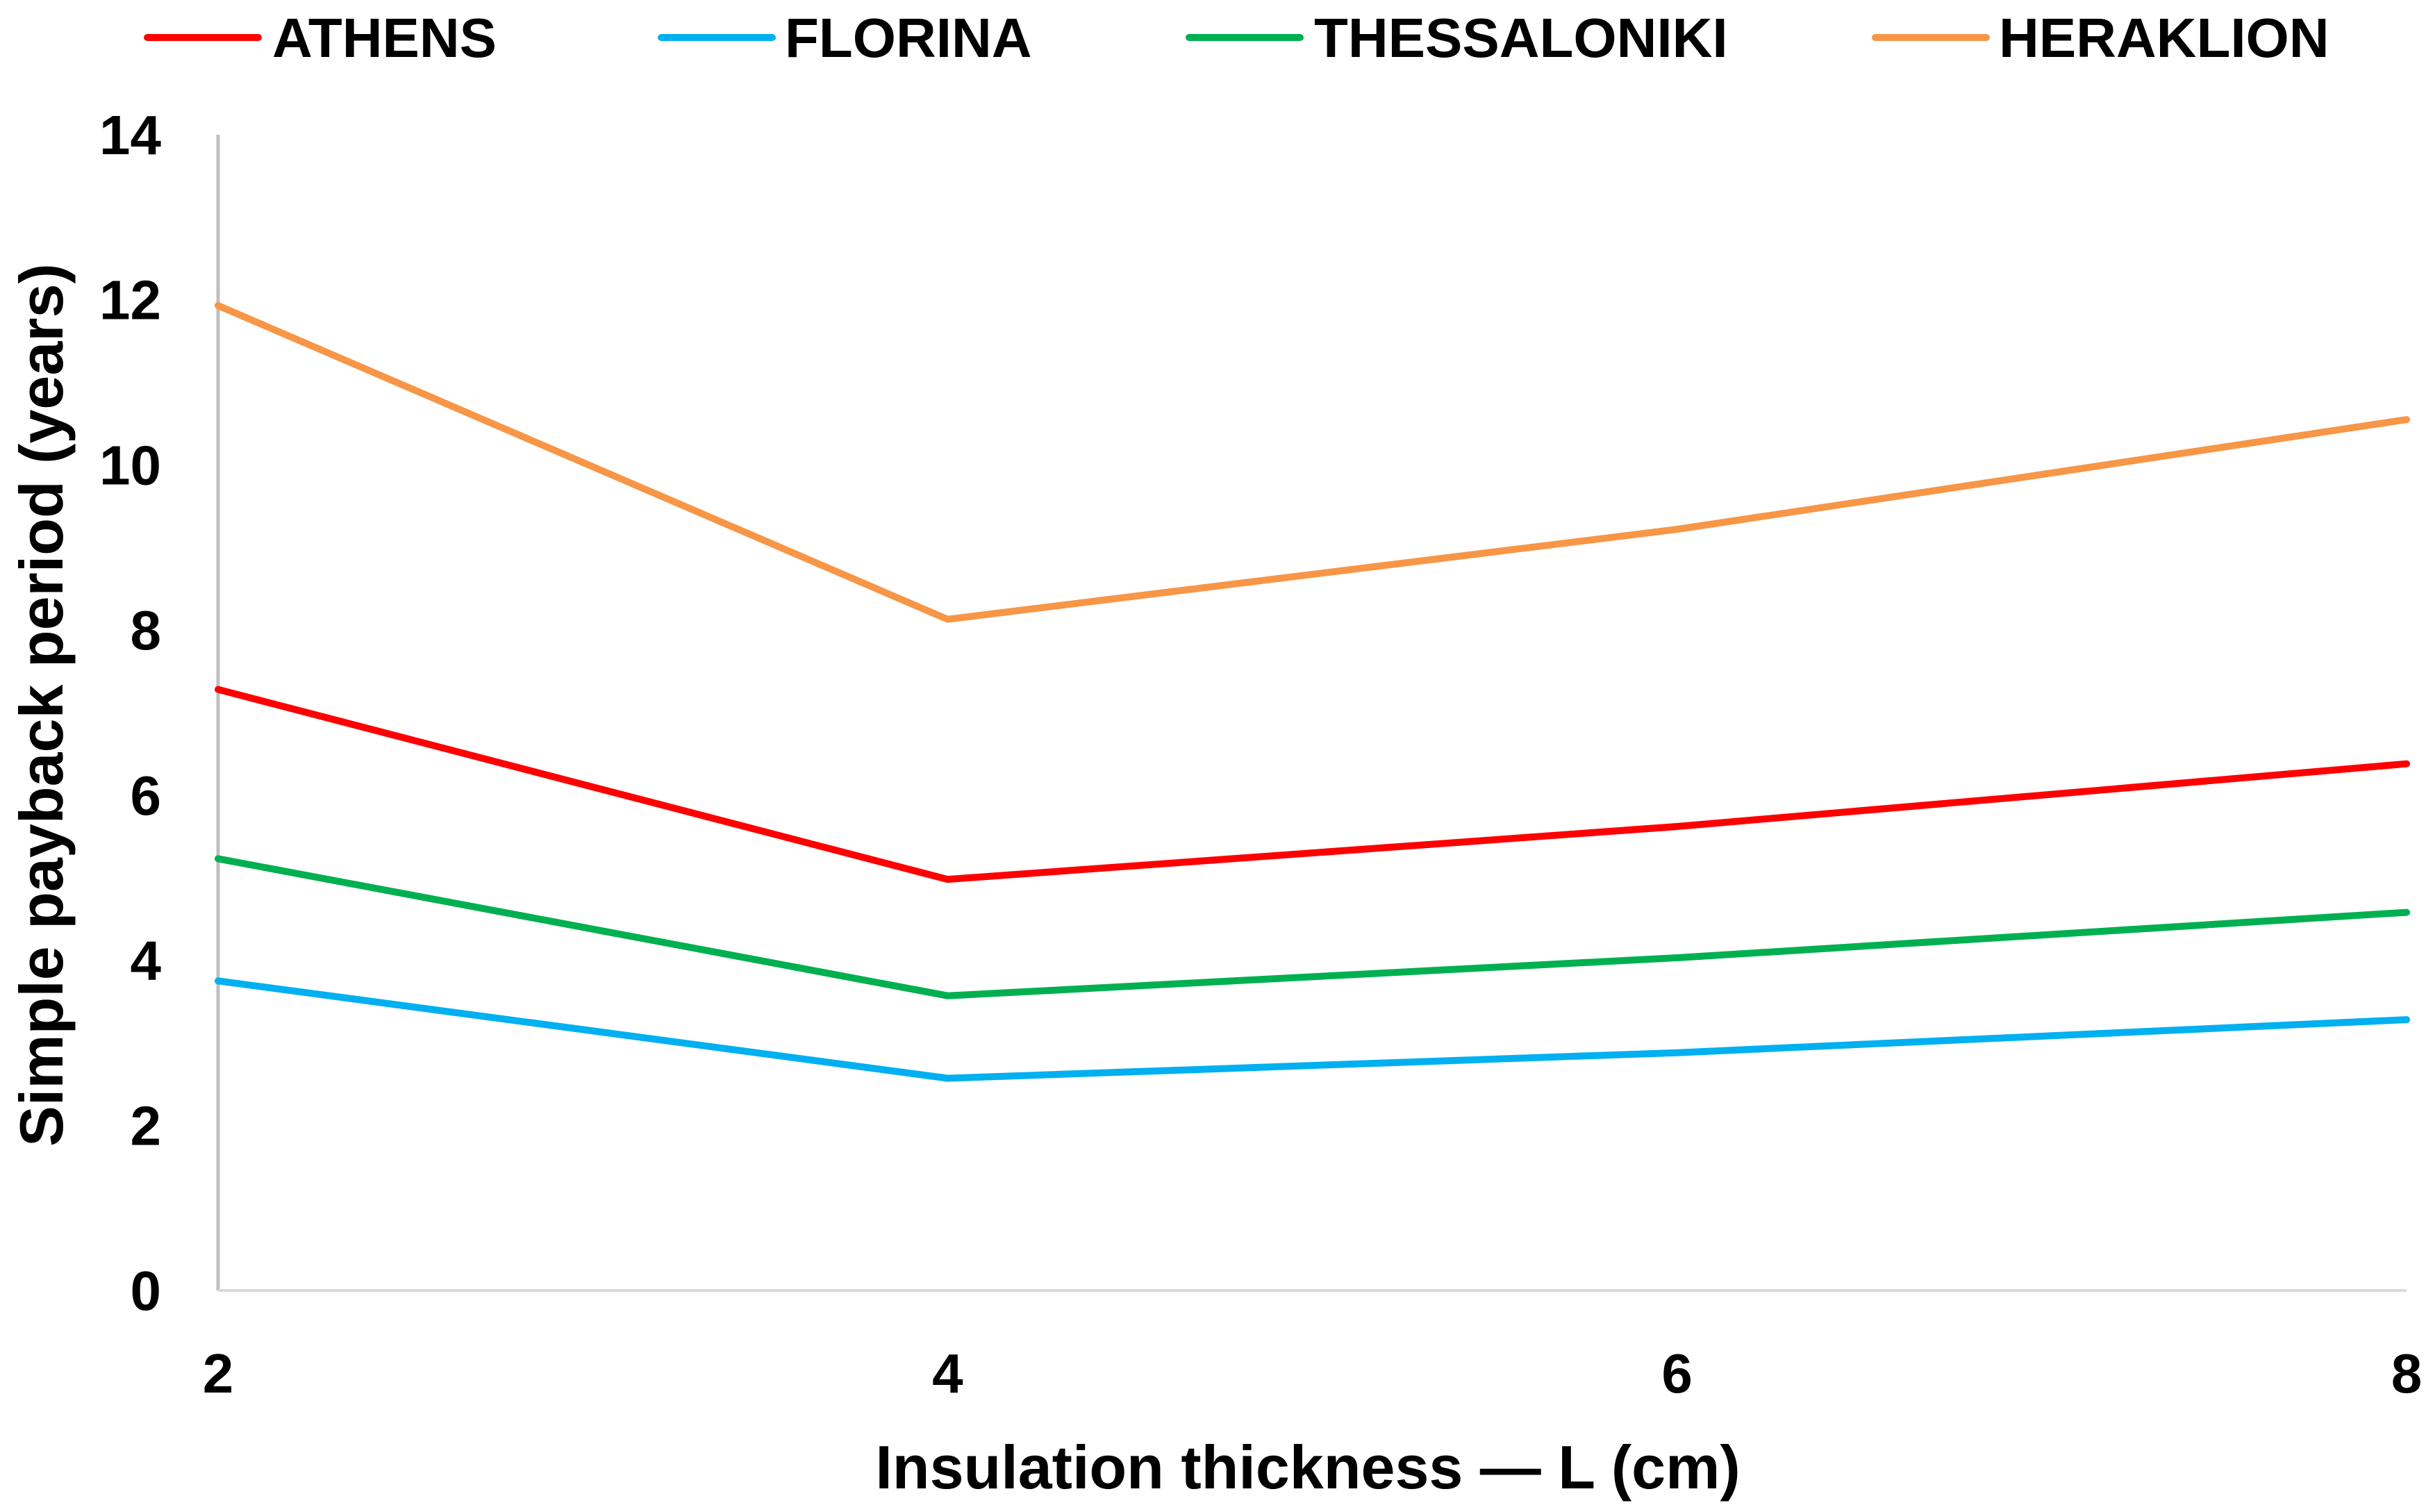 The image size is (2433, 1512). Describe the element at coordinates (130, 465) in the screenshot. I see `y-tick-label: 10` at that location.